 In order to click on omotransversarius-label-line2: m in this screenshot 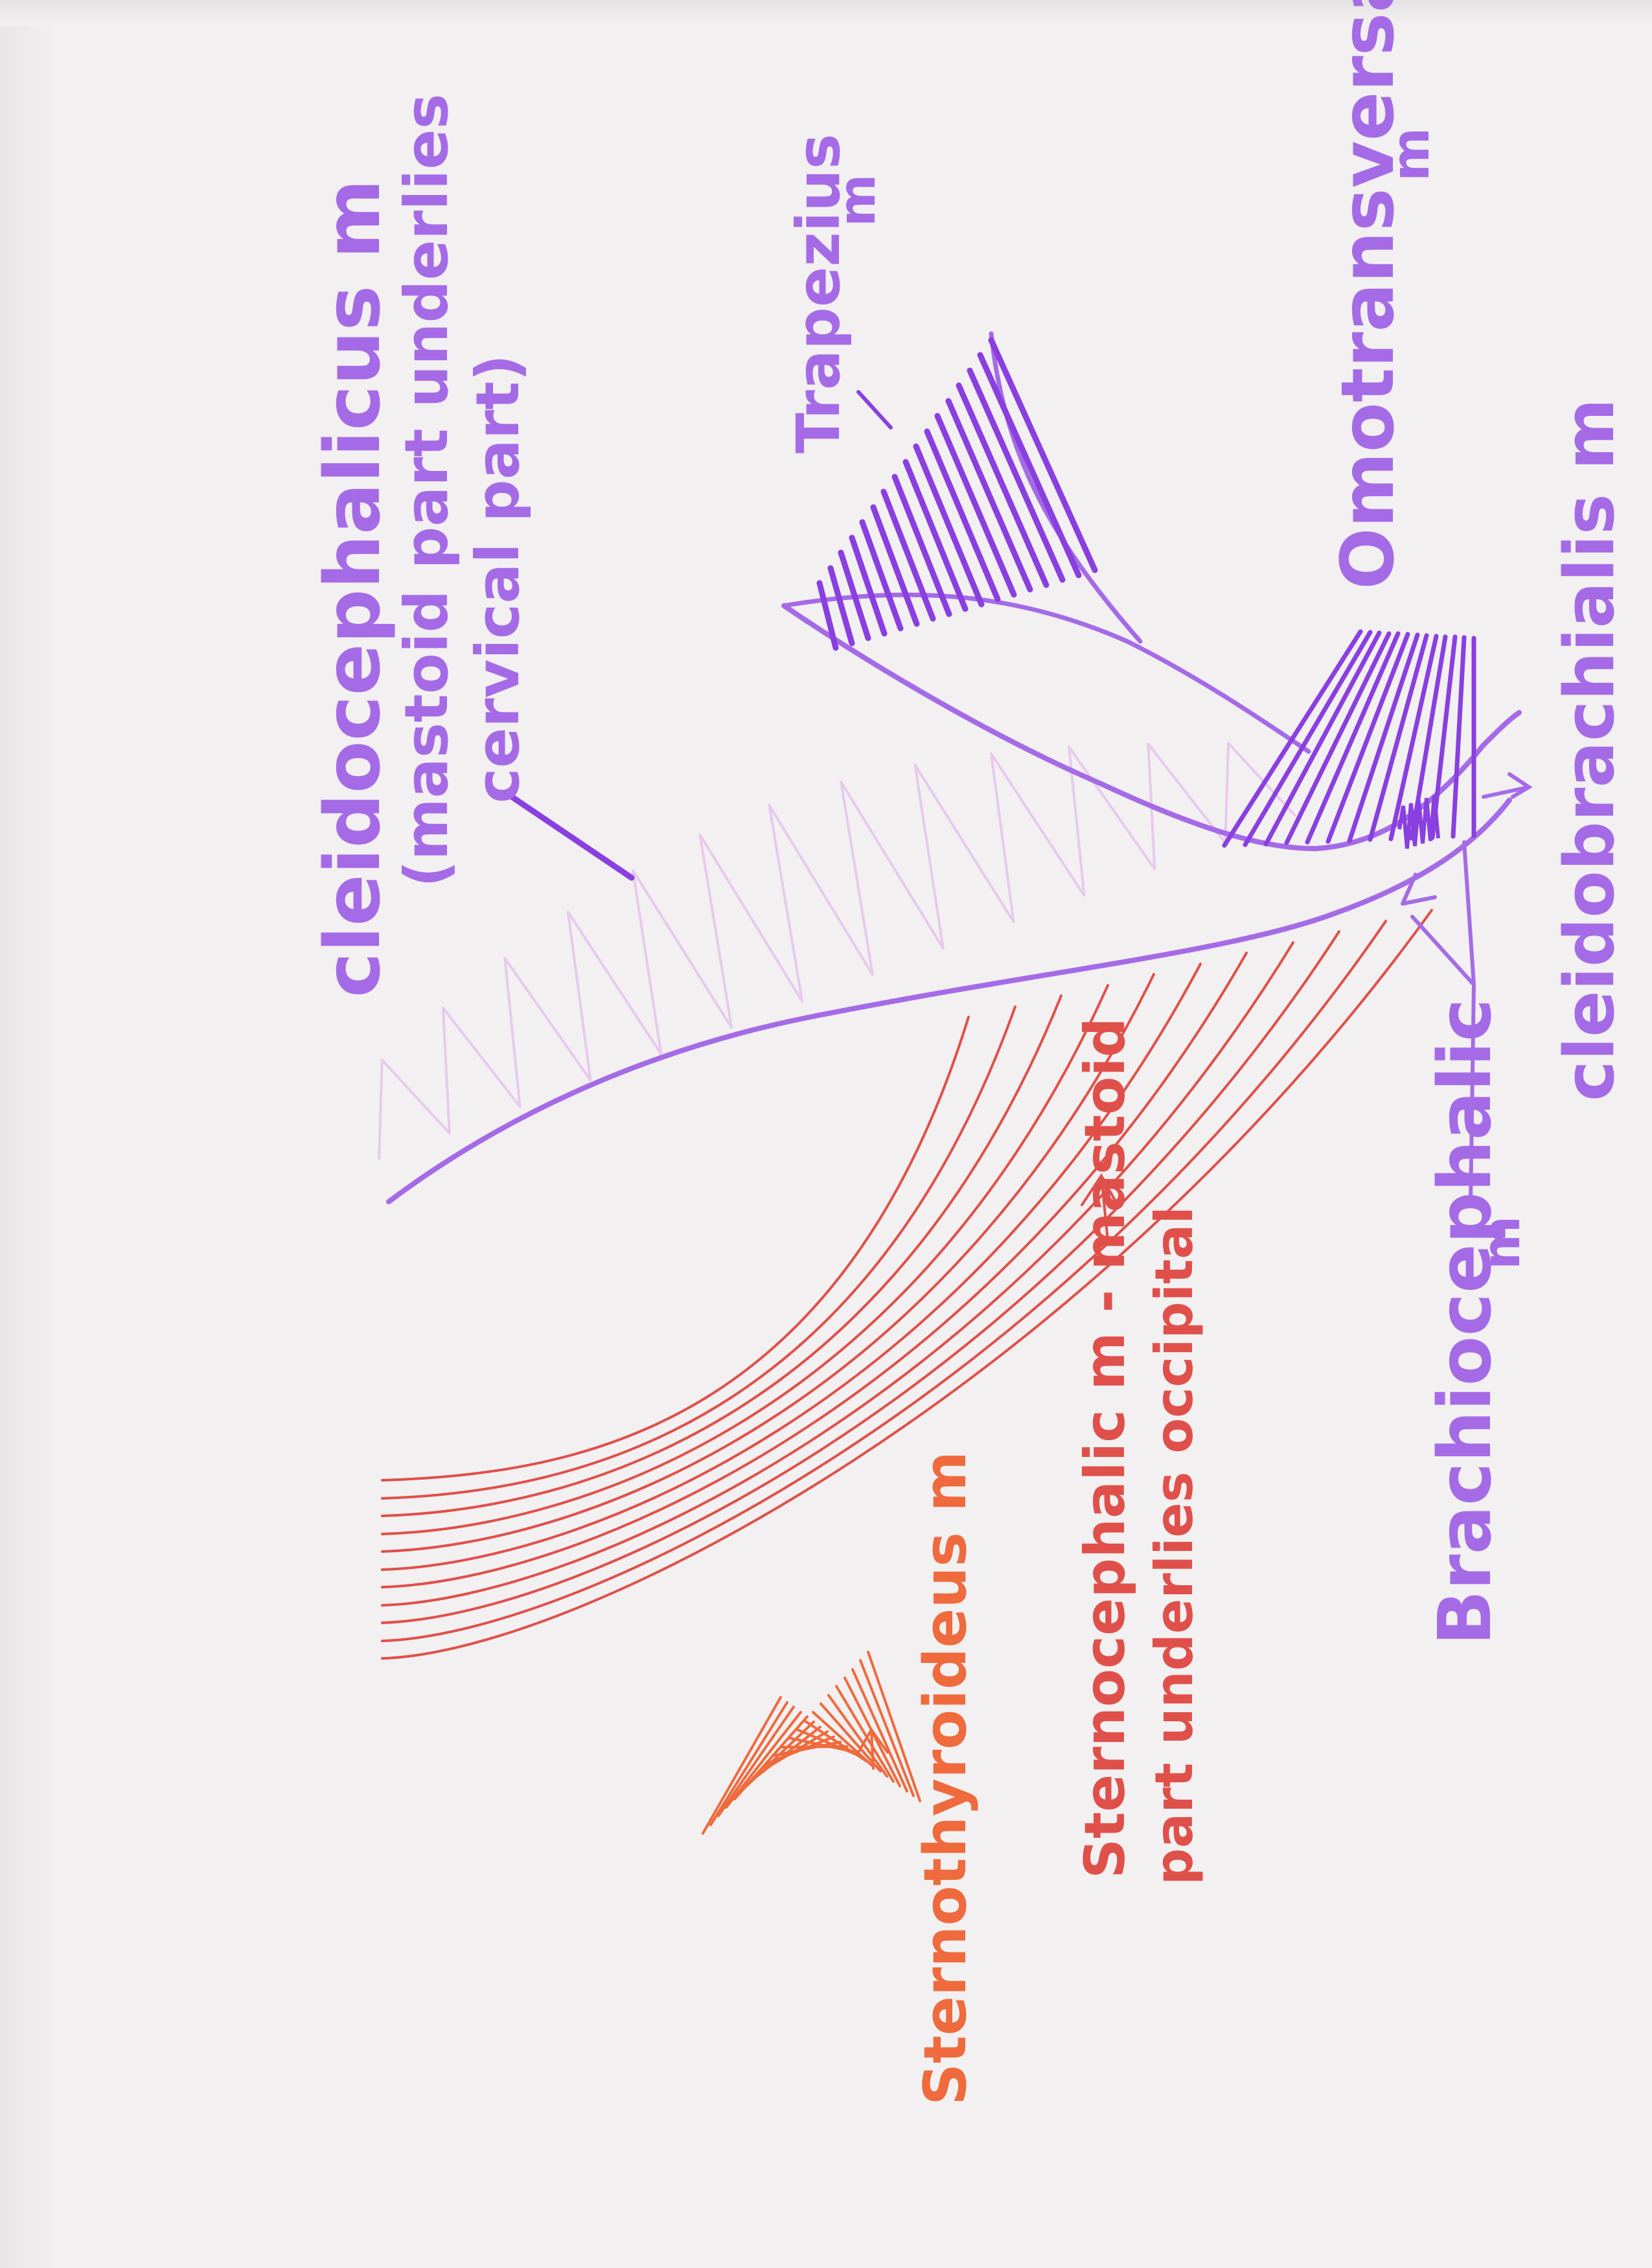, I will do `click(1411, 154)`.